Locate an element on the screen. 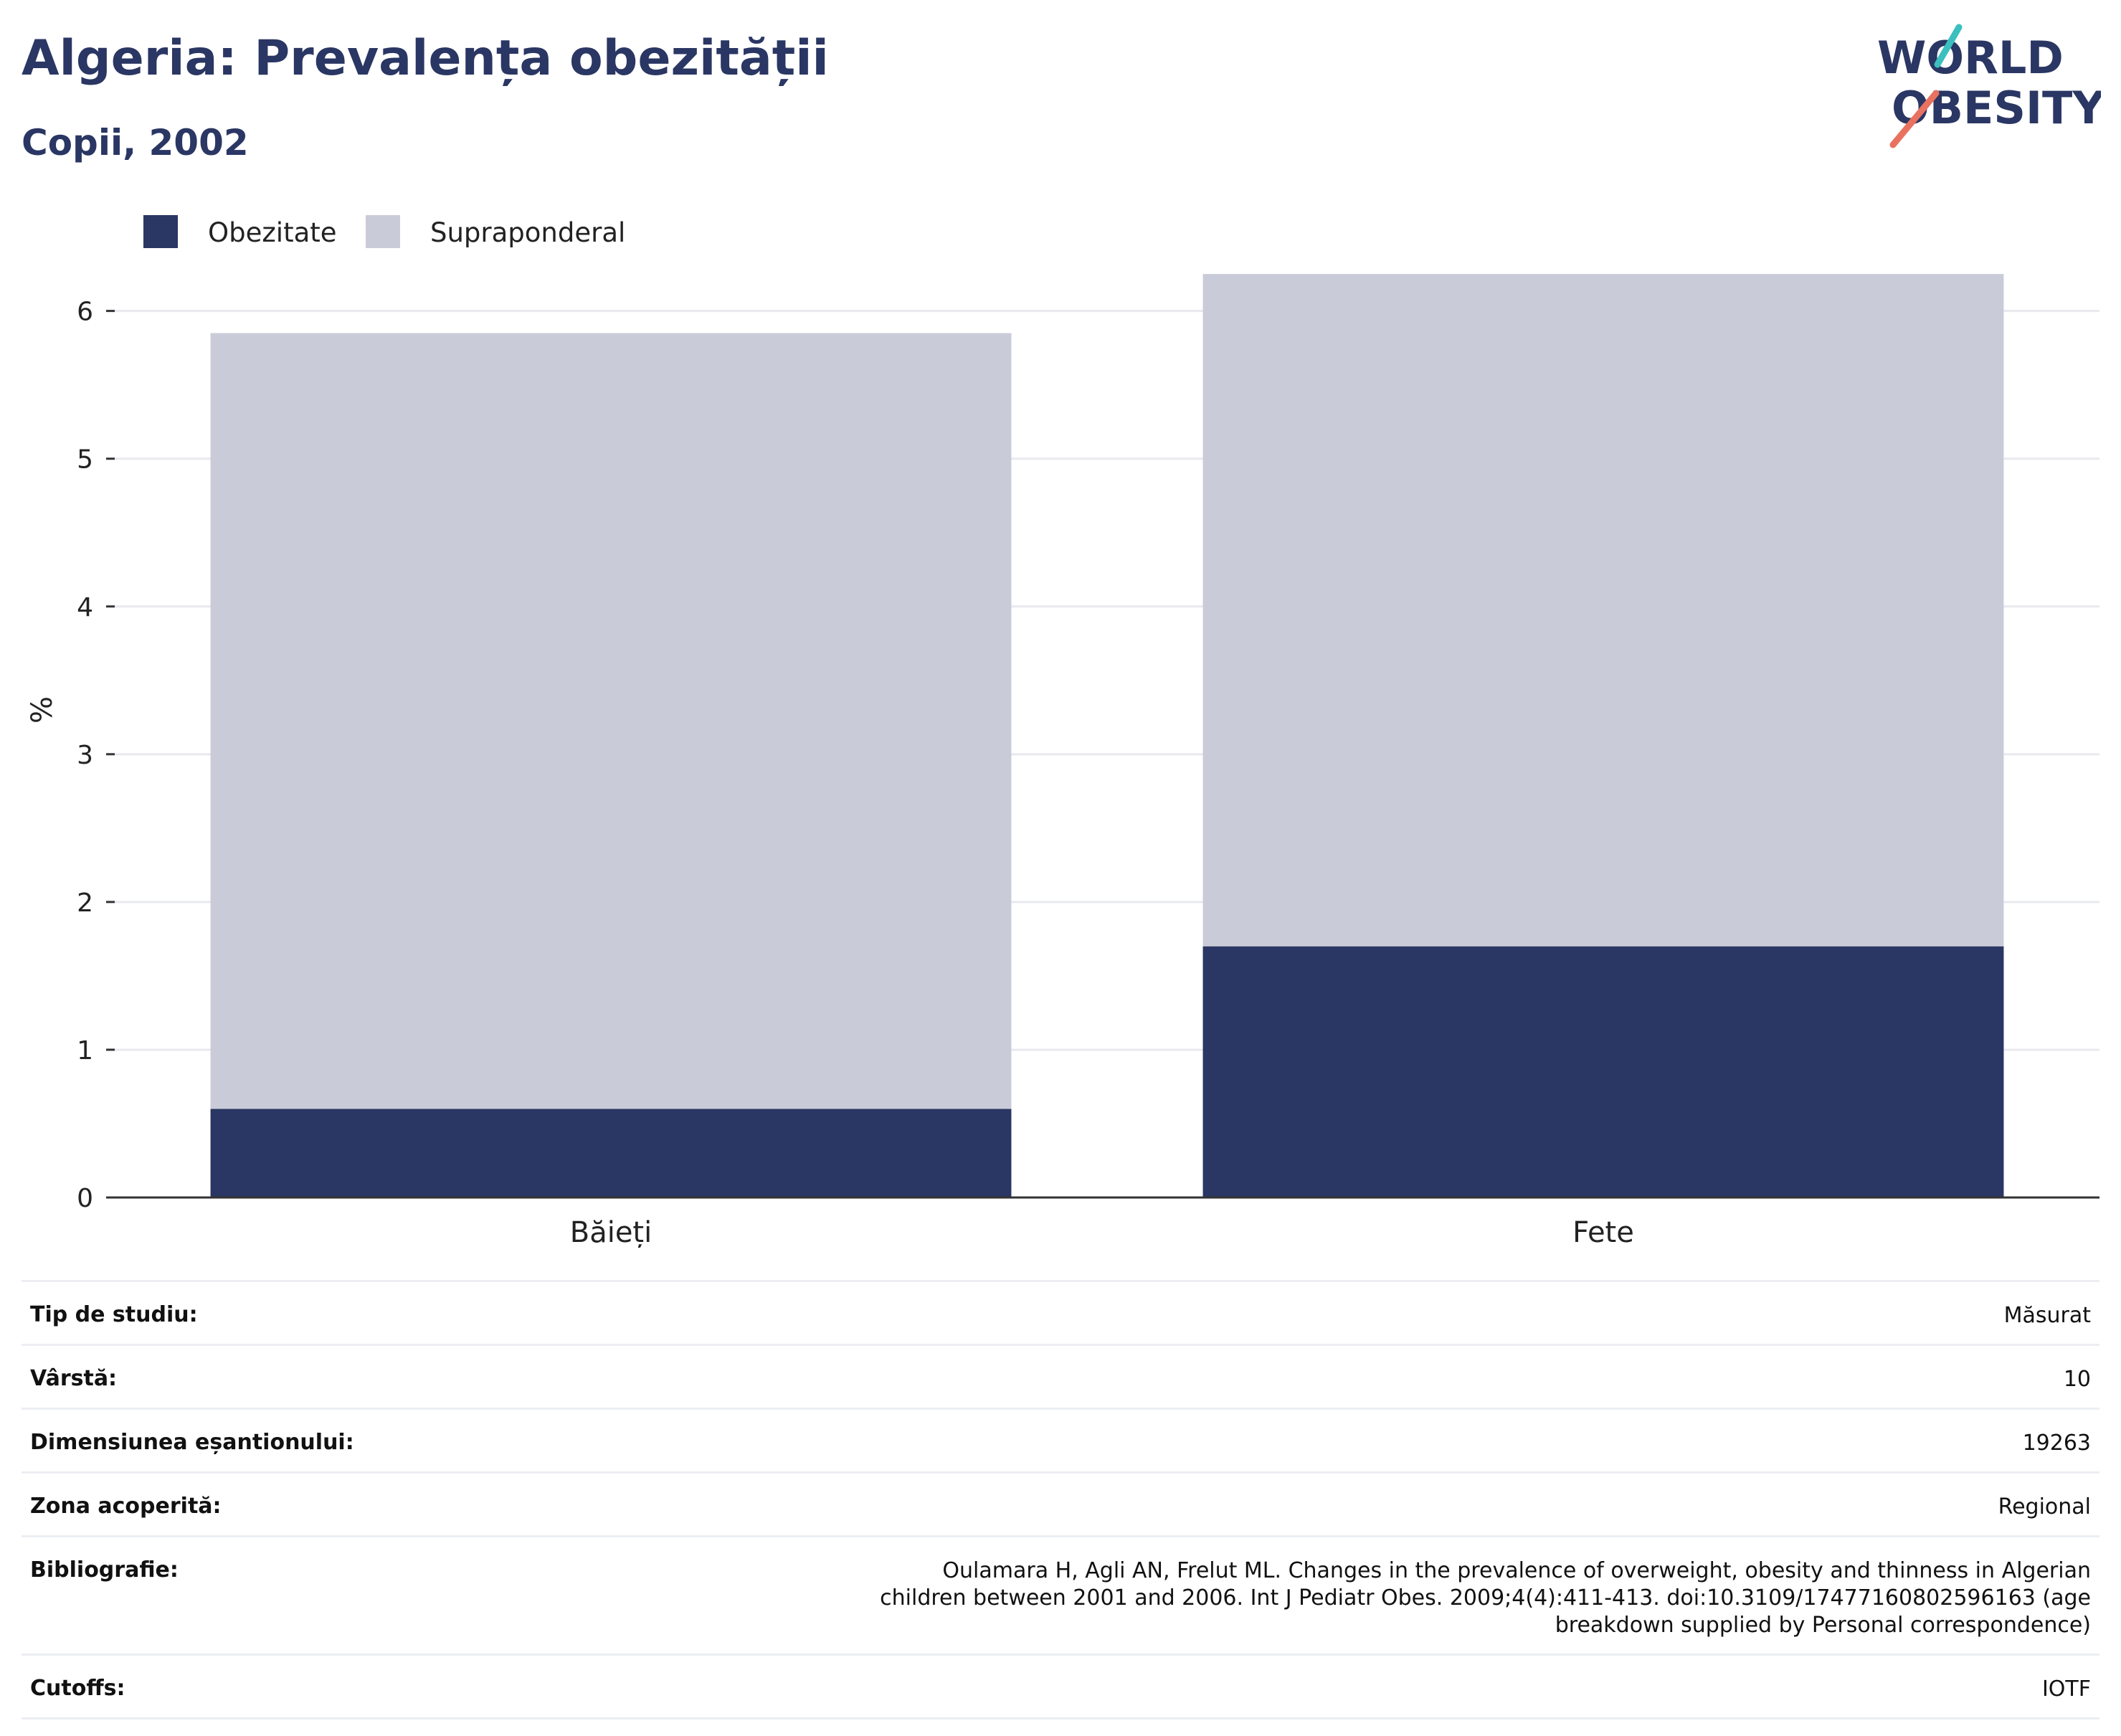  x-tick-label-1: Fete is located at coordinates (1603, 1232).